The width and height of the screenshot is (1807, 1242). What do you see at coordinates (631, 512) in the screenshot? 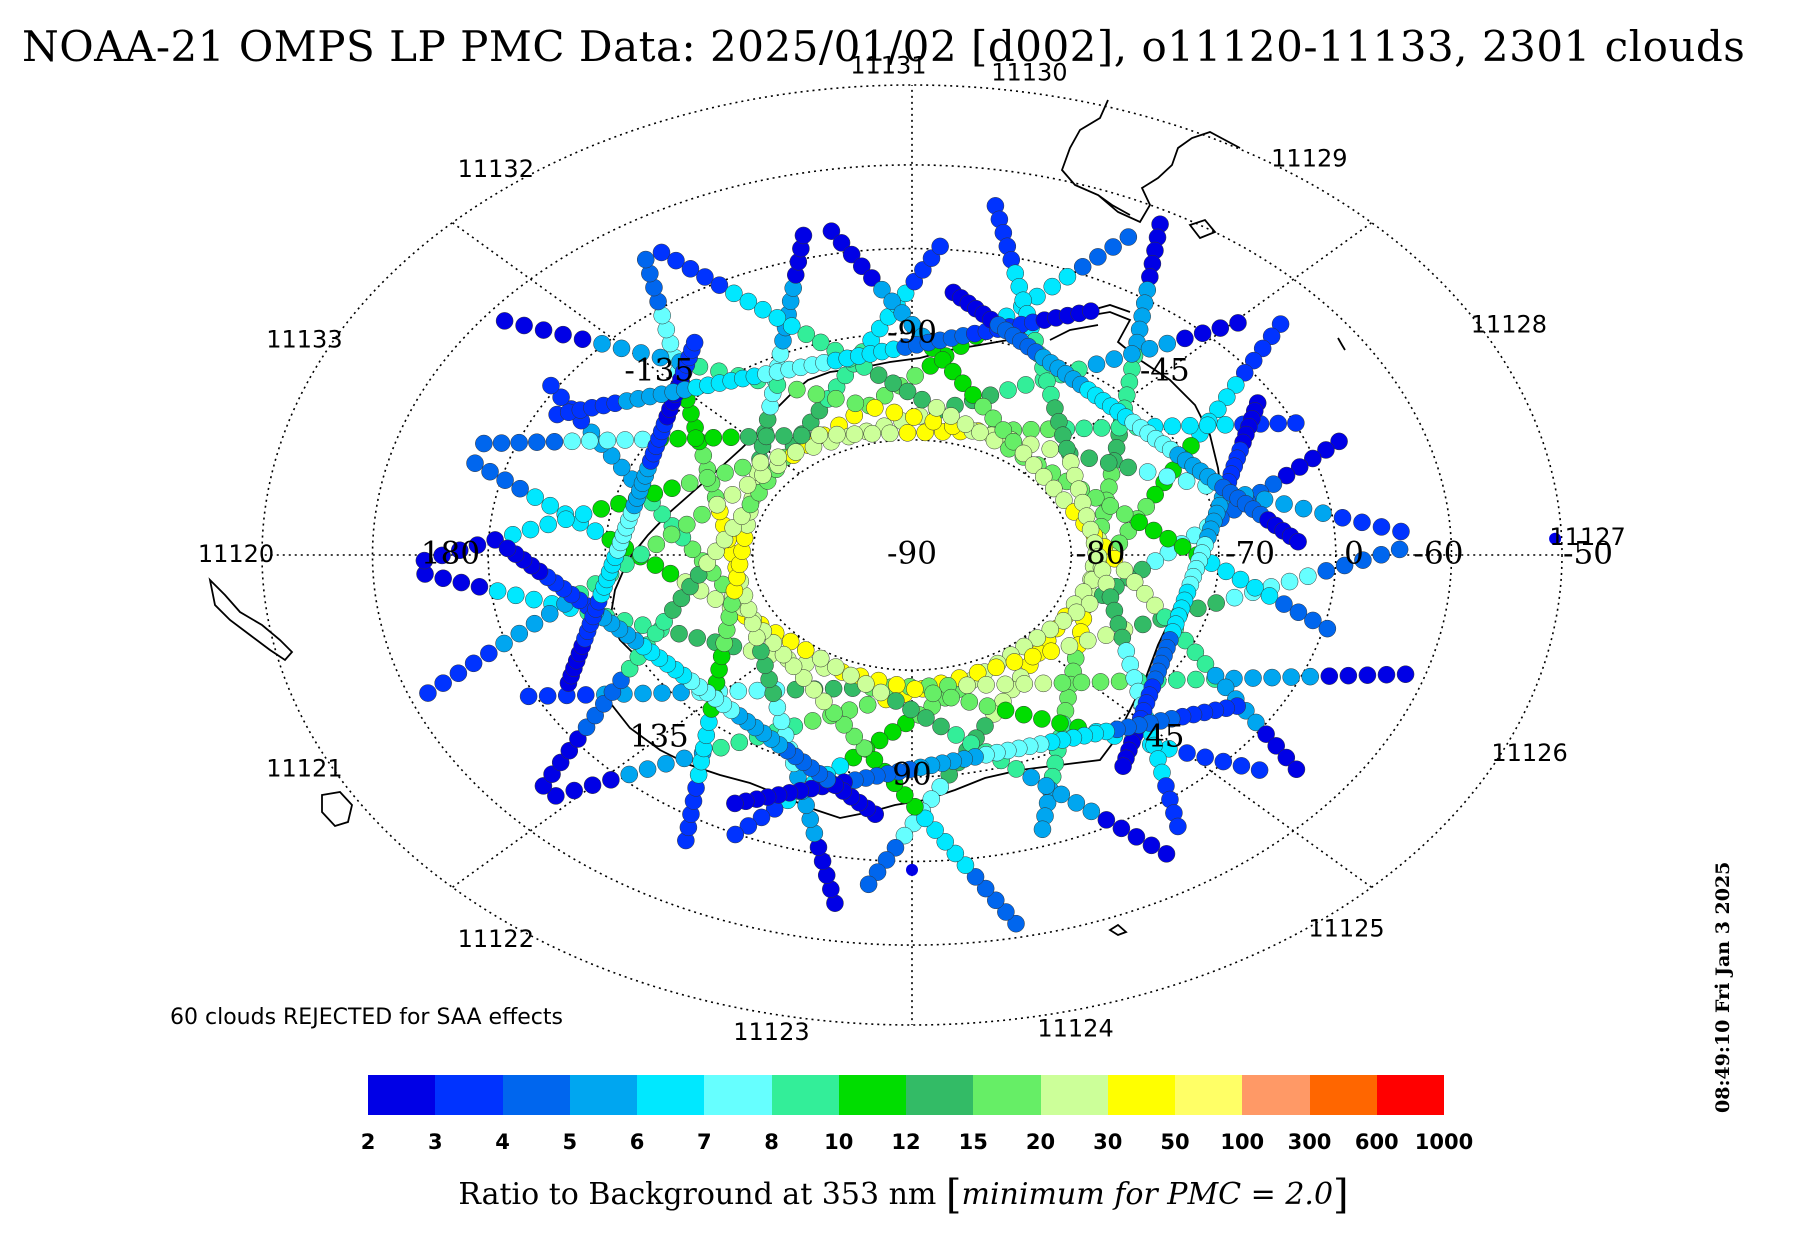
I see `orbit-track` at bounding box center [631, 512].